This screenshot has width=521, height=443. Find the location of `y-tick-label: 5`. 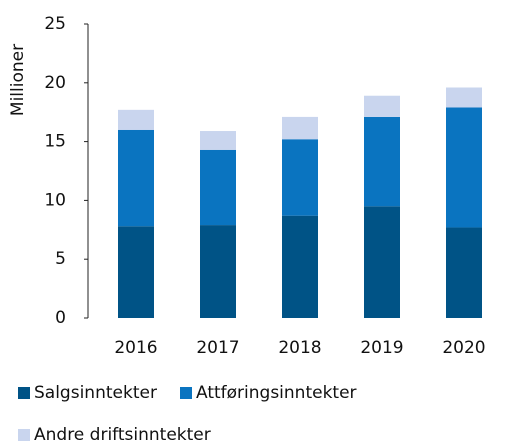

y-tick-label: 5 is located at coordinates (60, 259).